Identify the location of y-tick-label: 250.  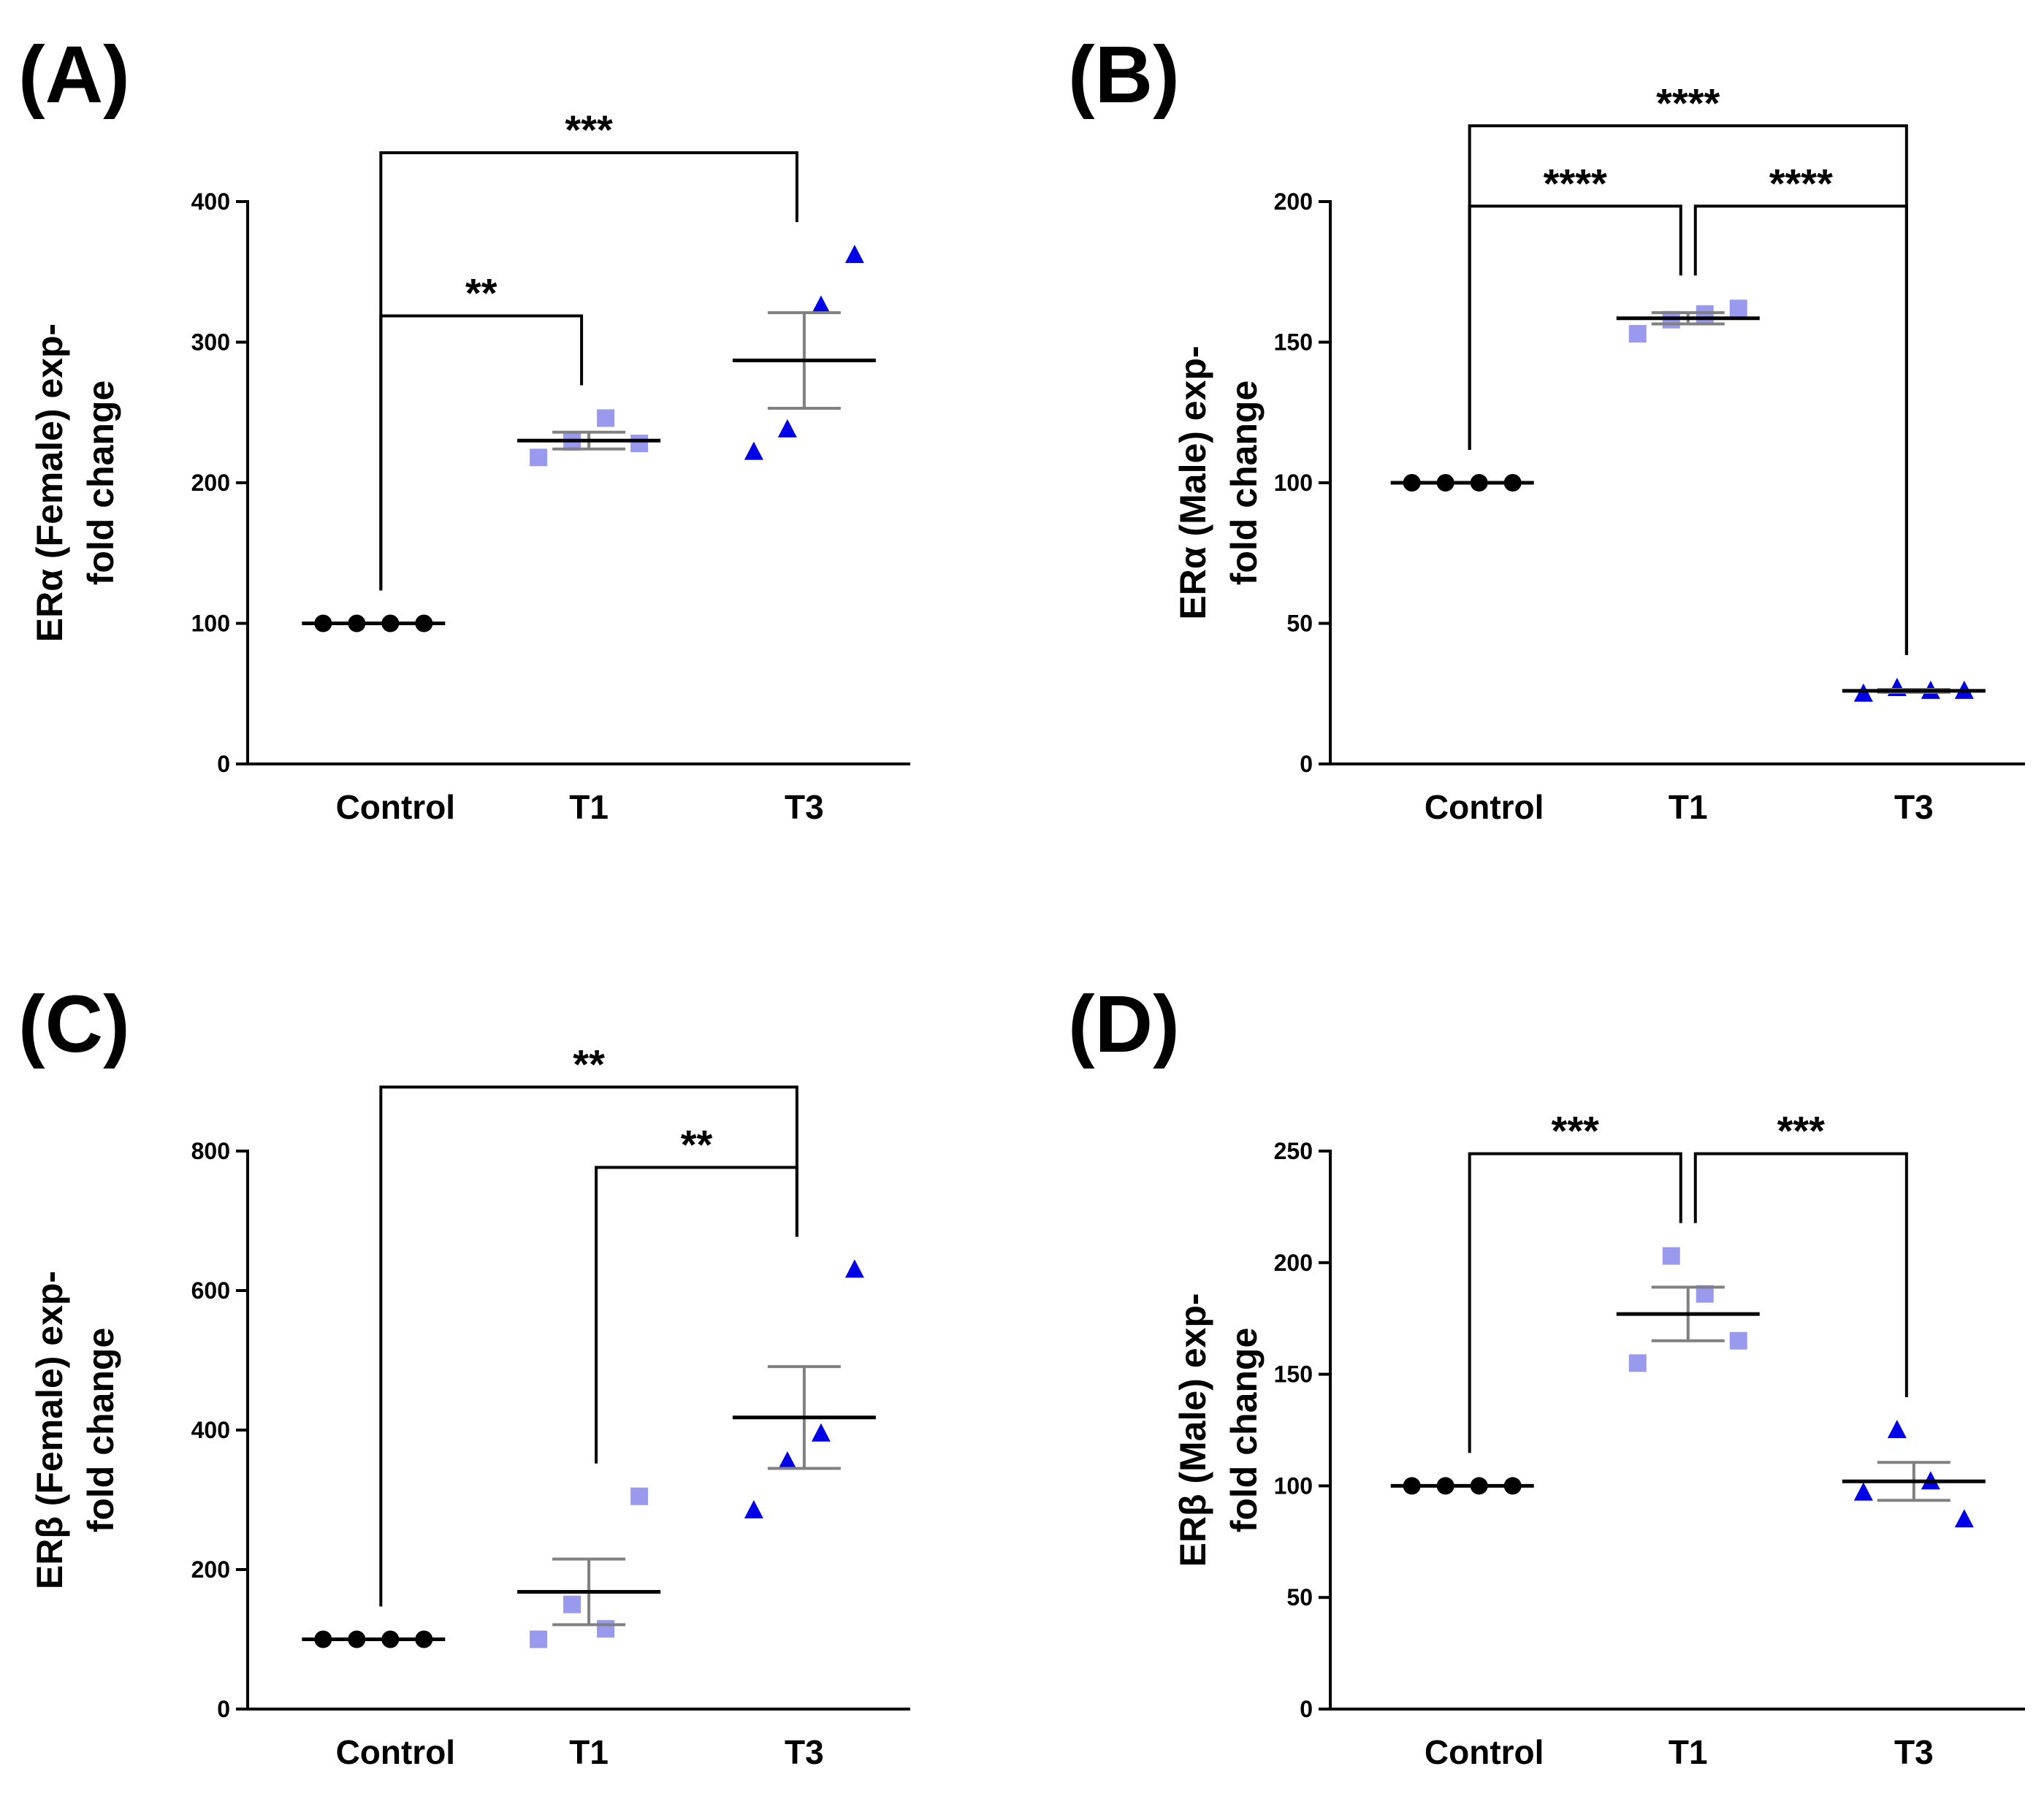
(1293, 1151).